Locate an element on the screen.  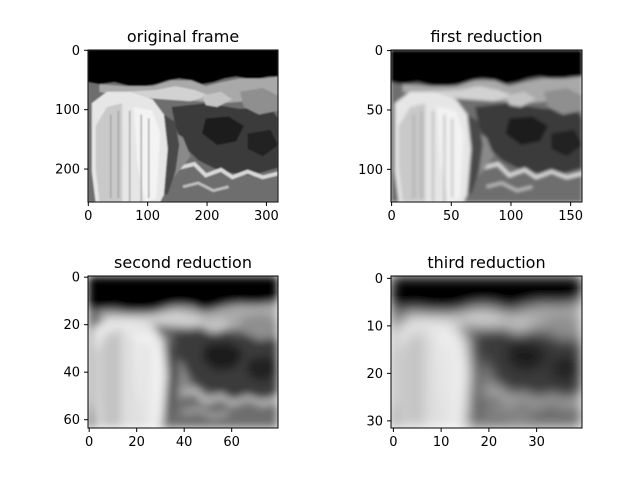
x-tick-label: 30 is located at coordinates (536, 442).